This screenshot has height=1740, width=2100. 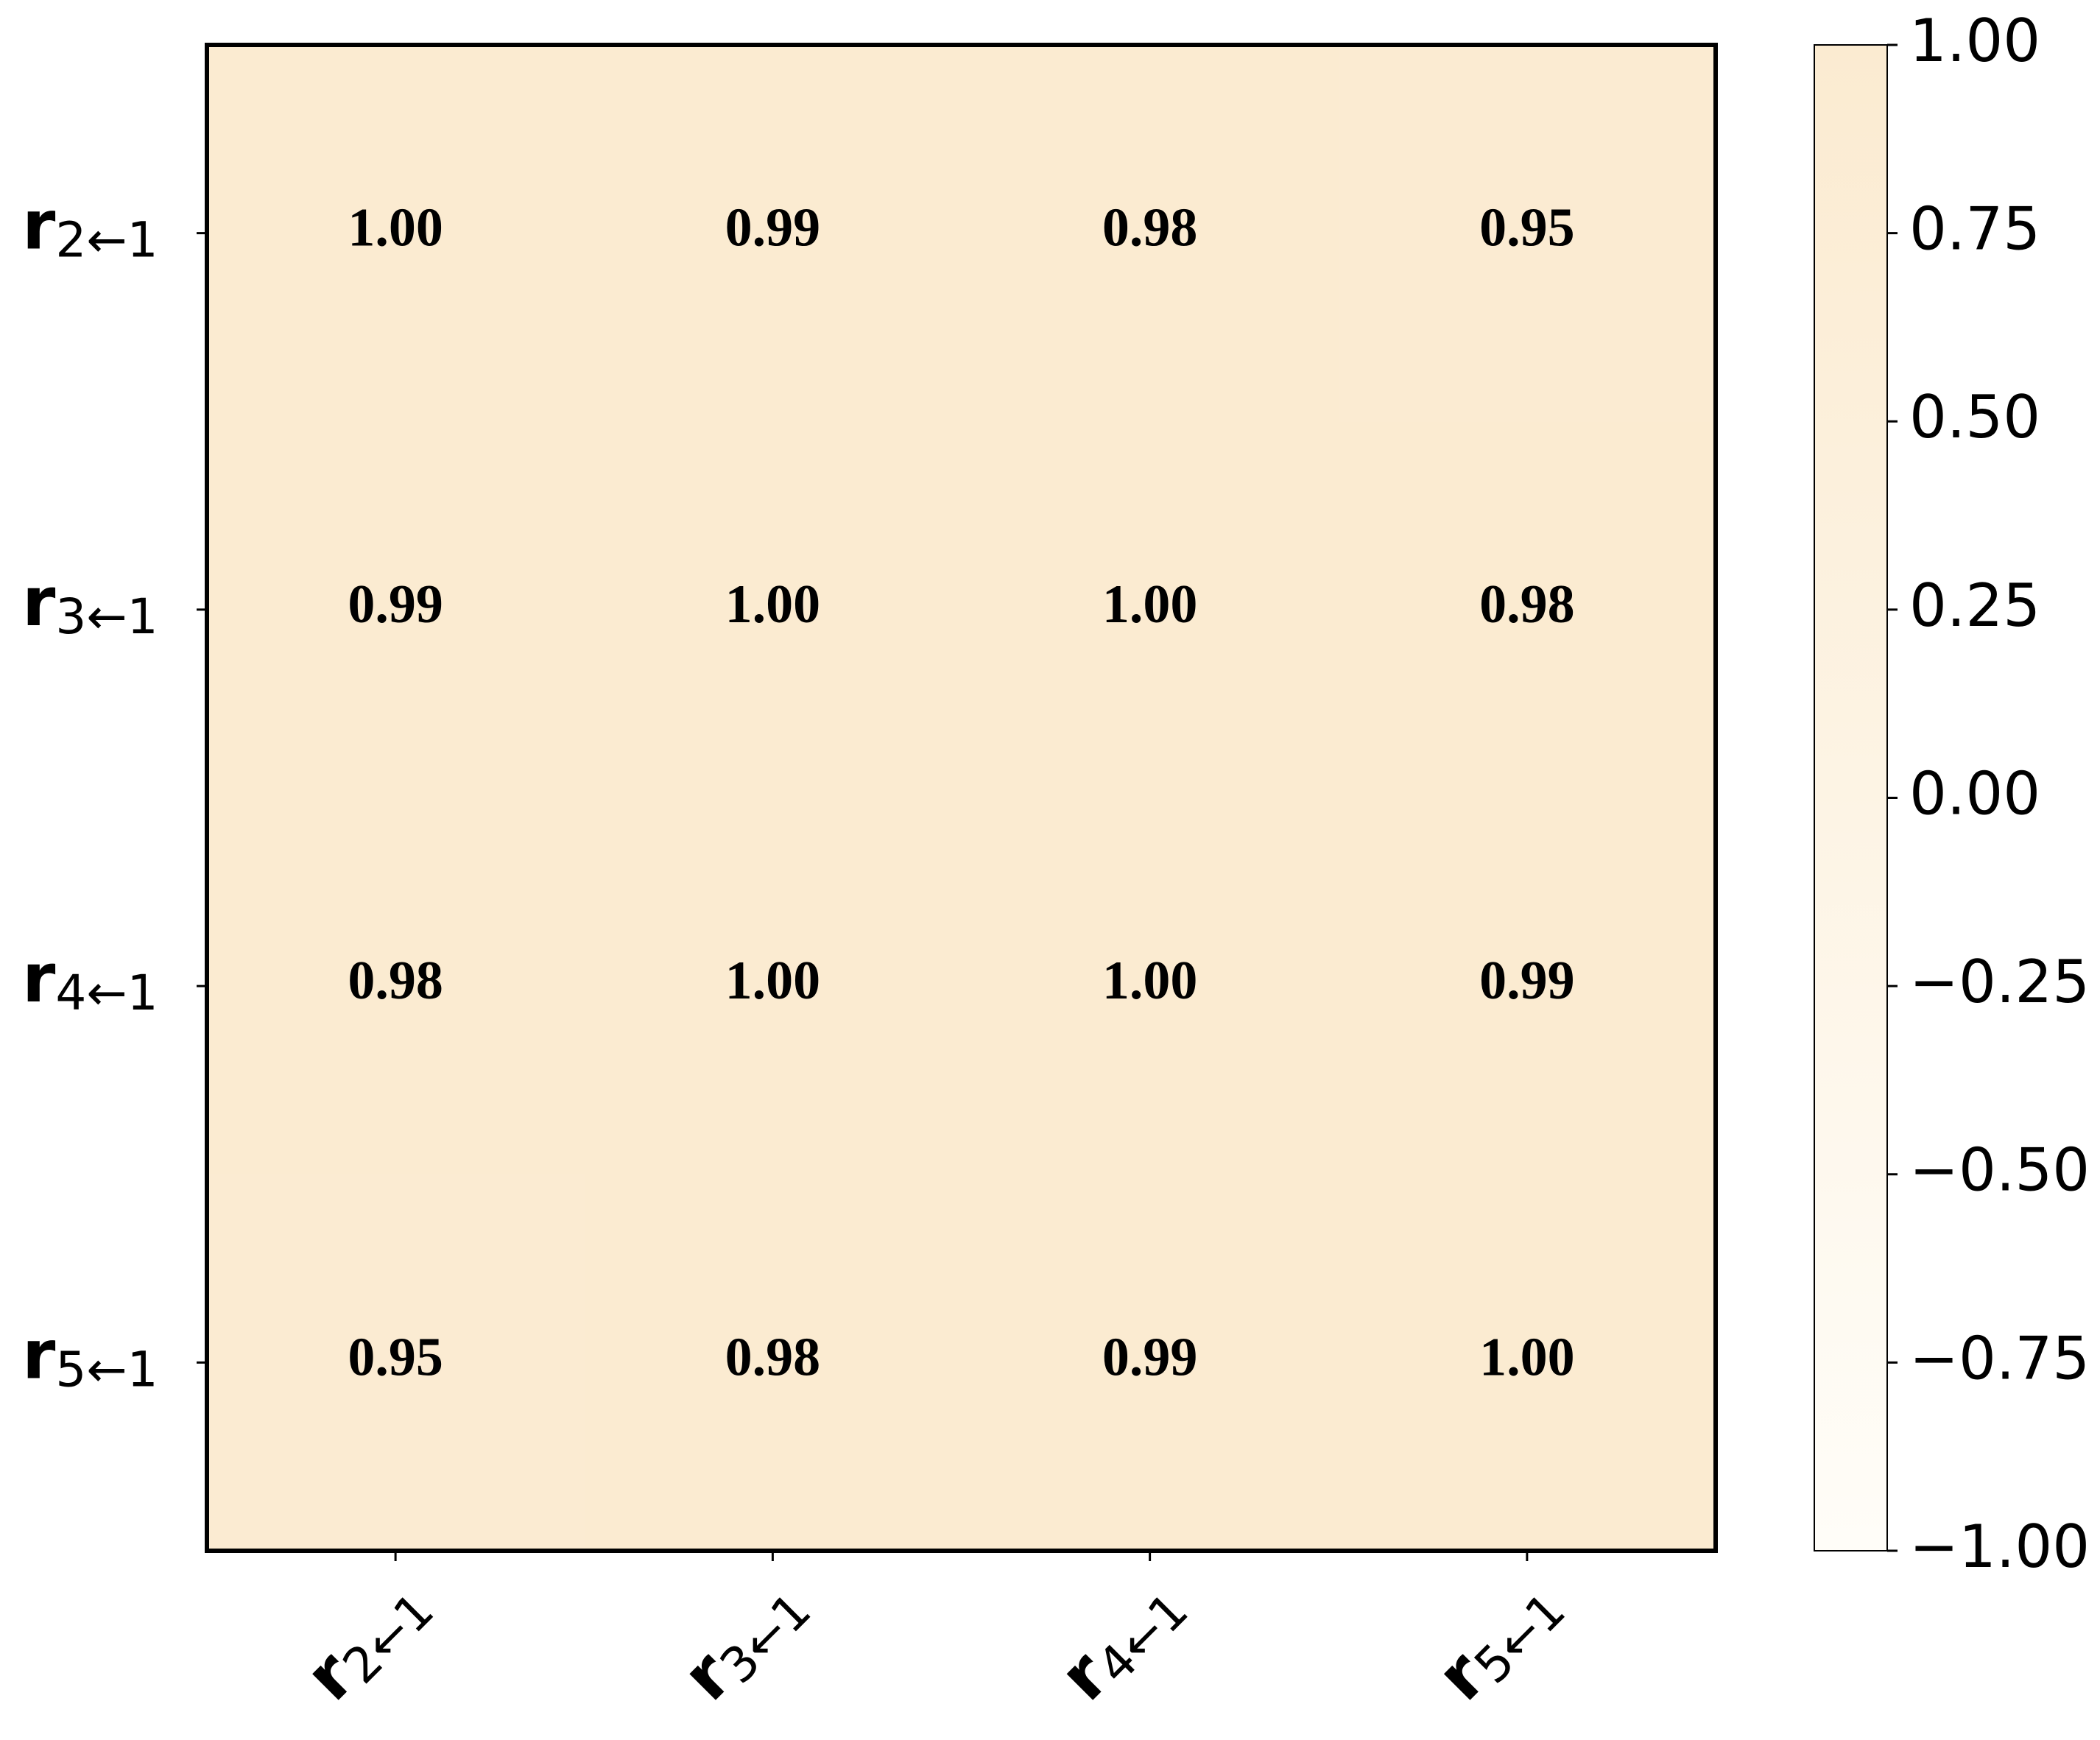 I want to click on colorbar-tick-label: −0.75, so click(x=1999, y=1358).